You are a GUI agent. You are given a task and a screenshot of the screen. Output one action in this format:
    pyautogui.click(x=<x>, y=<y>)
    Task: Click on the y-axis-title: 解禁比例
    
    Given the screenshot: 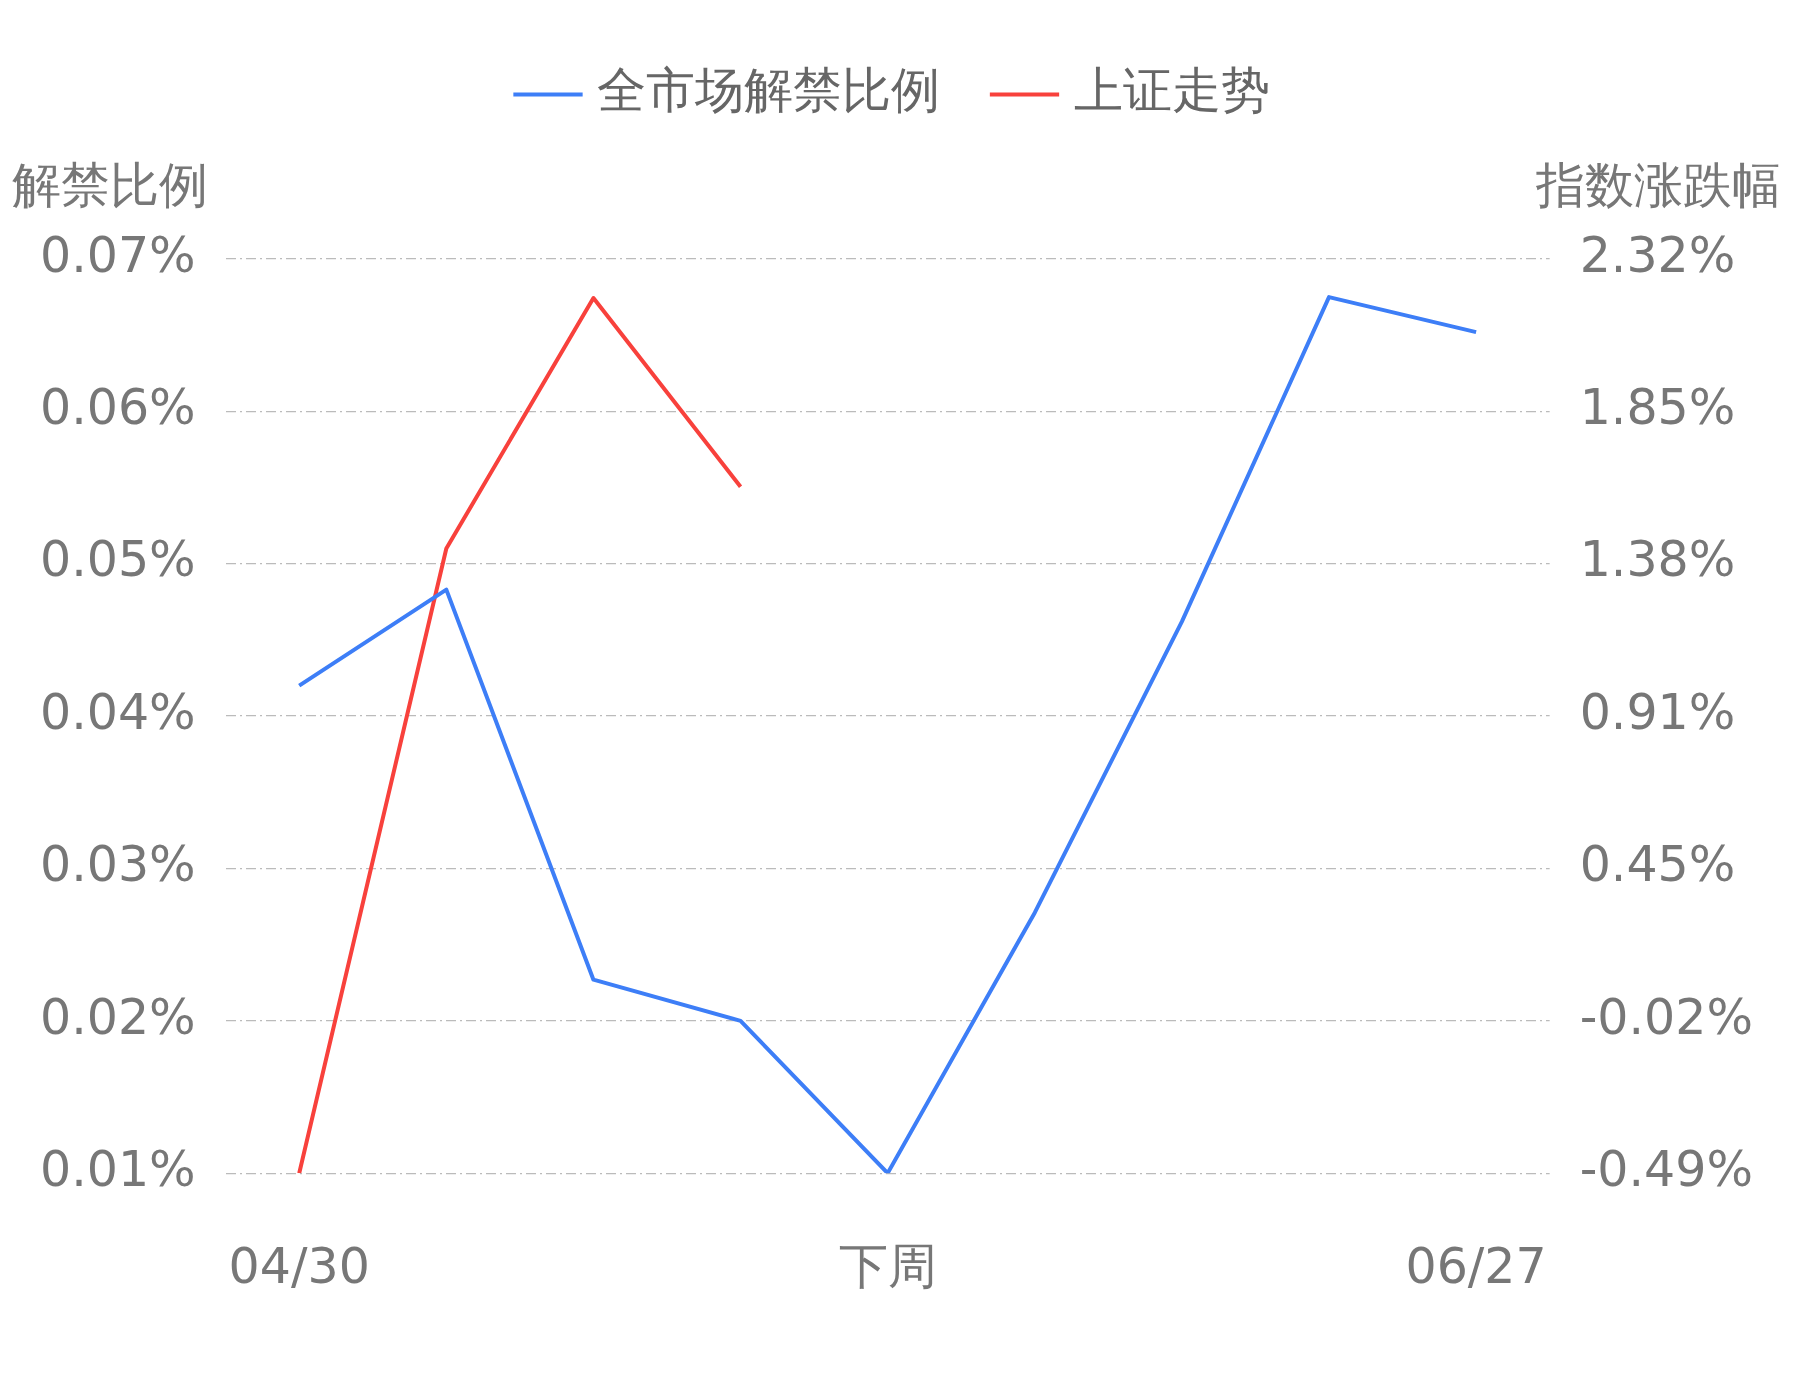 What is the action you would take?
    pyautogui.click(x=110, y=186)
    